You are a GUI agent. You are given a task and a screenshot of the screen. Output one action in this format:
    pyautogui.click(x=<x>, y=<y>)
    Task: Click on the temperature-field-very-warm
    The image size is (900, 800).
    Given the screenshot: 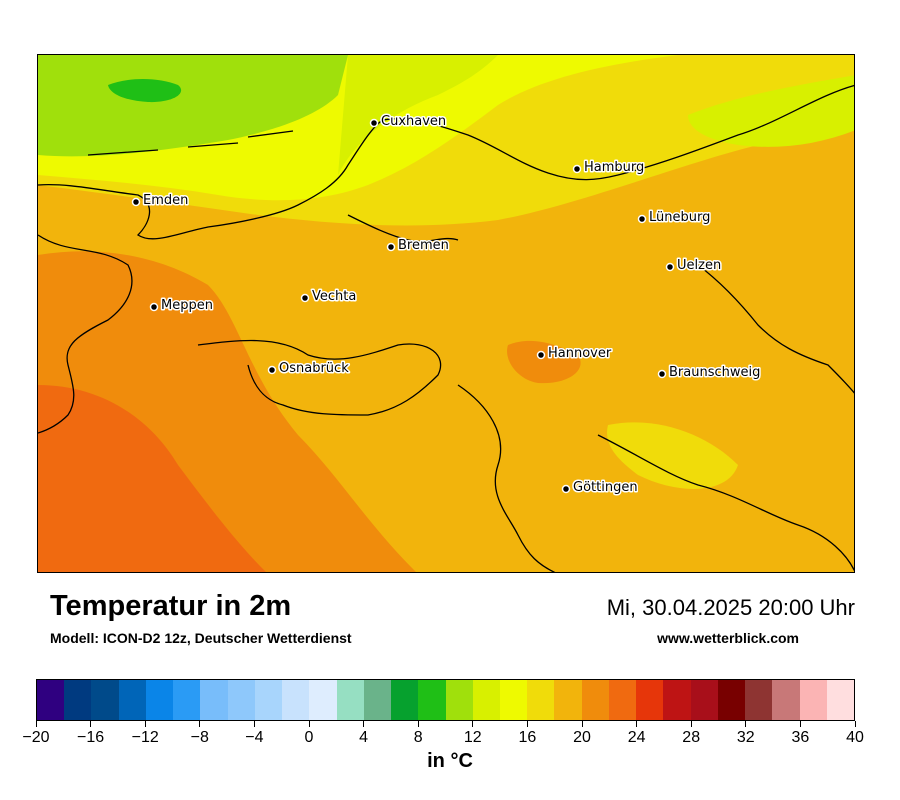 What is the action you would take?
    pyautogui.click(x=152, y=478)
    